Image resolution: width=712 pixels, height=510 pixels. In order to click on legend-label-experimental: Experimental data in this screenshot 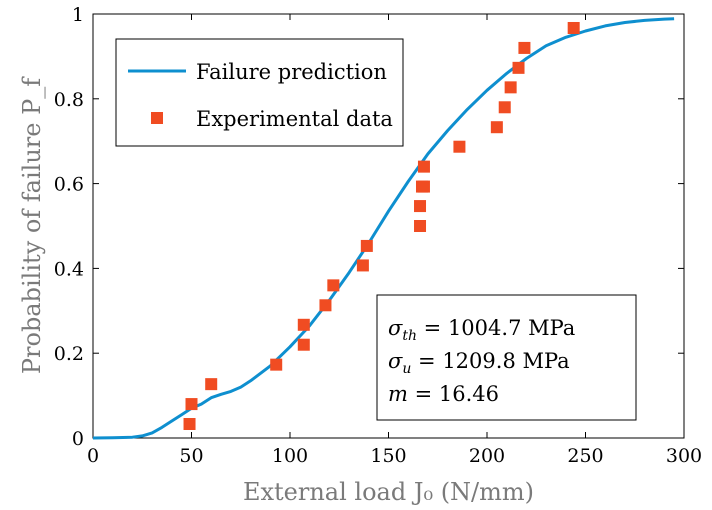, I will do `click(294, 119)`.